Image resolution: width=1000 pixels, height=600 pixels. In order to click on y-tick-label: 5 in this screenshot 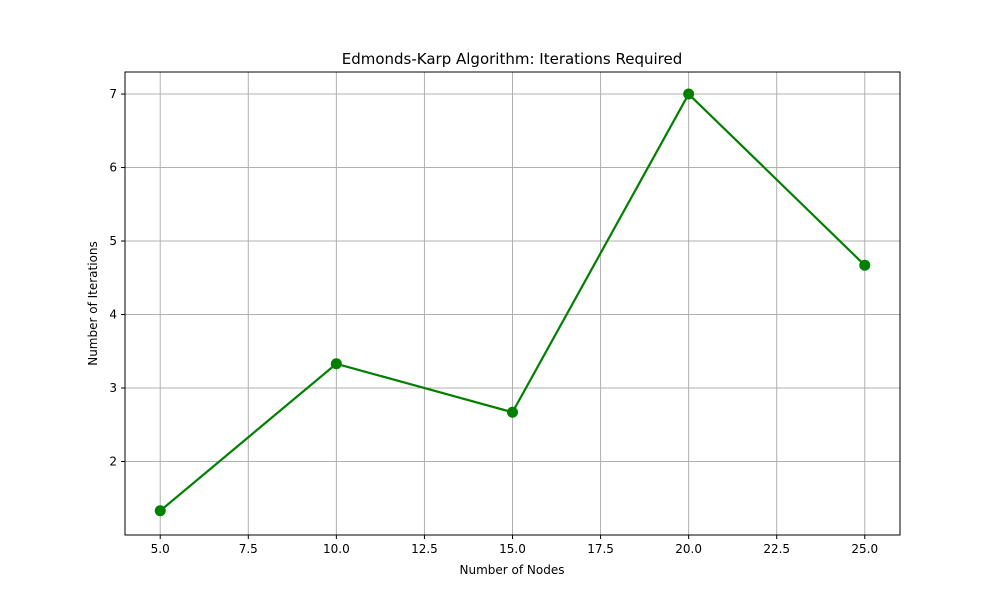, I will do `click(113, 241)`.